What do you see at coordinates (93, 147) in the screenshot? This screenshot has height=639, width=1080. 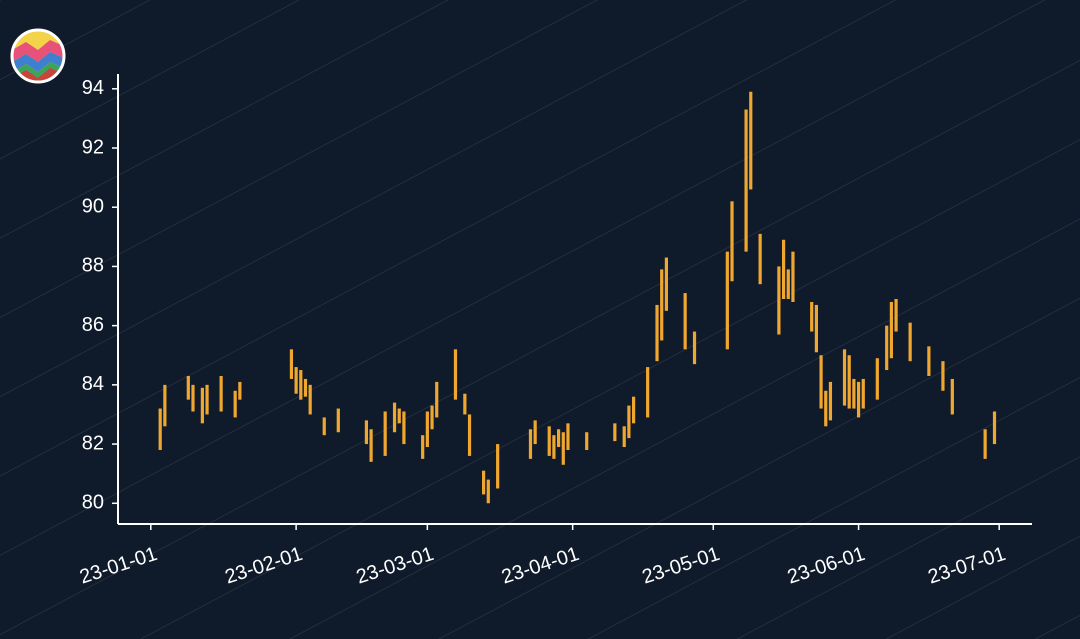 I see `y-tick-label: 92` at bounding box center [93, 147].